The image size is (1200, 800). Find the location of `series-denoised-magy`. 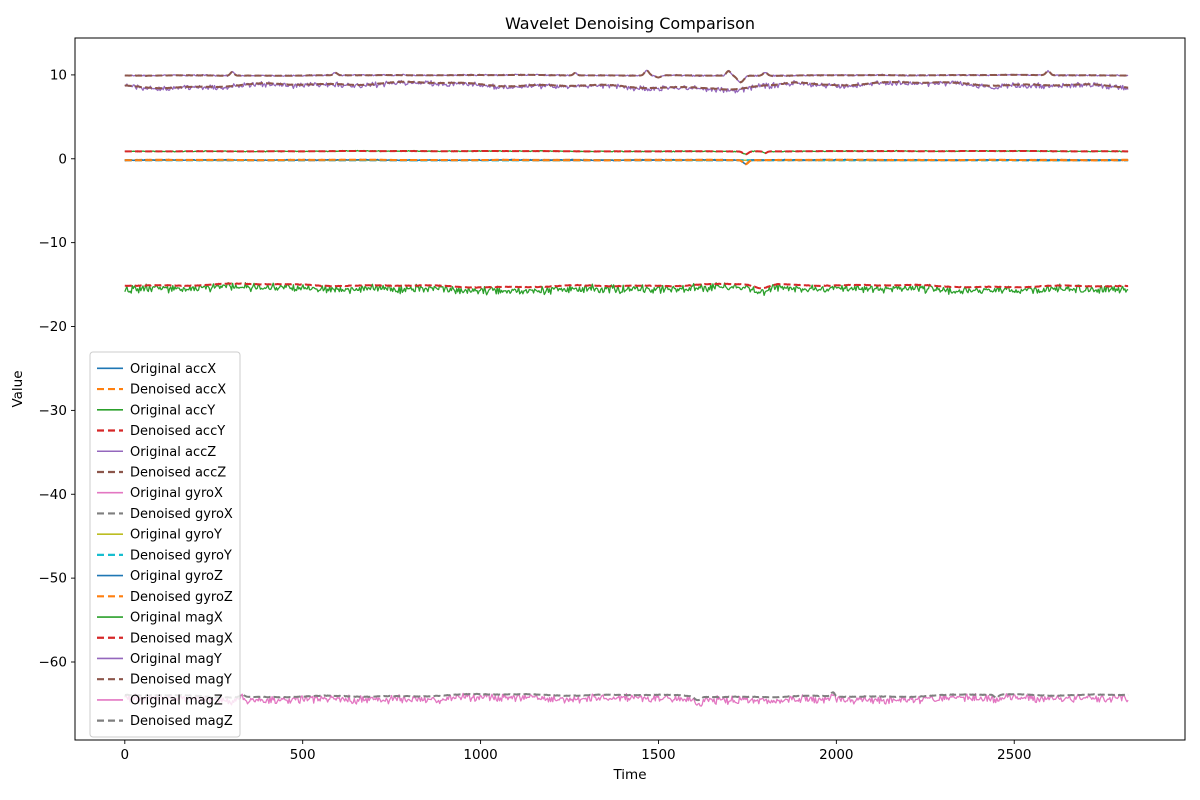

series-denoised-magy is located at coordinates (626, 85).